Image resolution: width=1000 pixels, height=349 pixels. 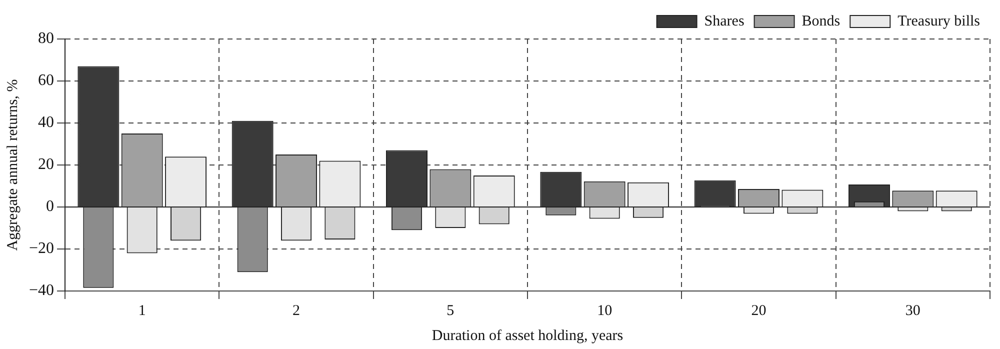 What do you see at coordinates (604, 310) in the screenshot?
I see `x-tick-label: 10` at bounding box center [604, 310].